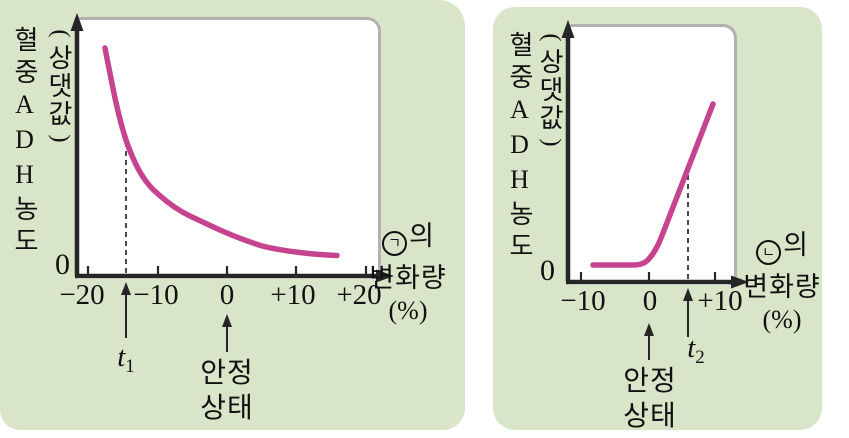 The image size is (849, 438). I want to click on left-x-tick-+10: +10, so click(293, 295).